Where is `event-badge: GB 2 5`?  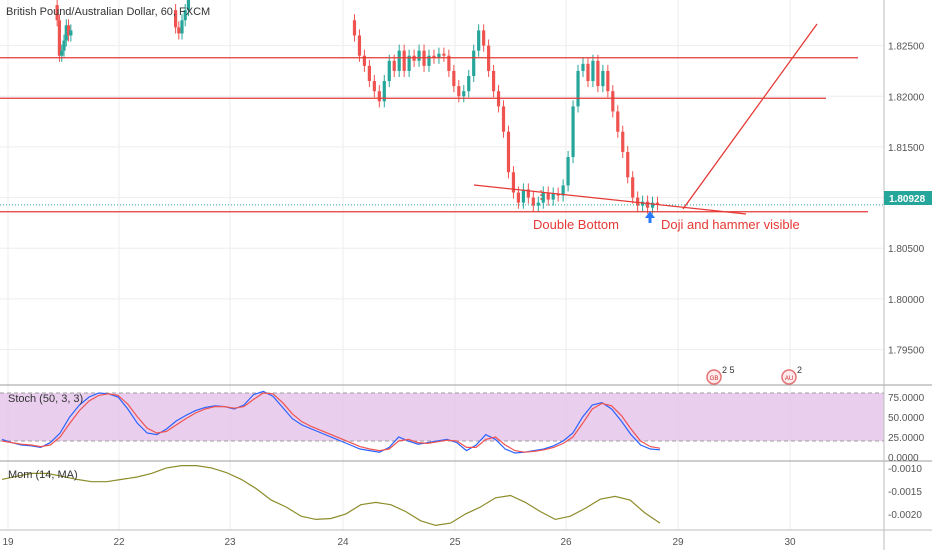
event-badge: GB 2 5 is located at coordinates (720, 375).